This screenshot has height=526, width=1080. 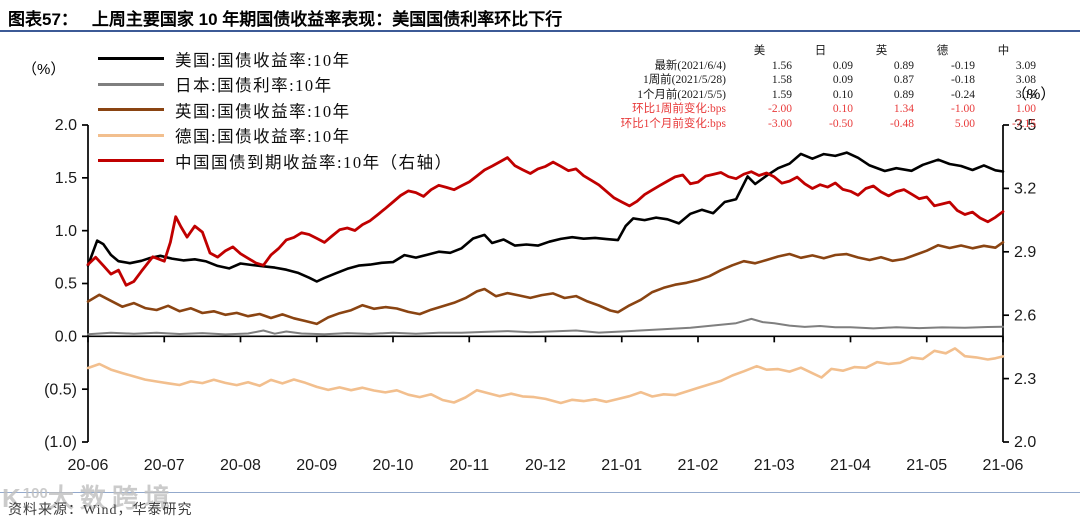 What do you see at coordinates (684, 80) in the screenshot?
I see `stats-row-label: 1周前(2021/5/28)` at bounding box center [684, 80].